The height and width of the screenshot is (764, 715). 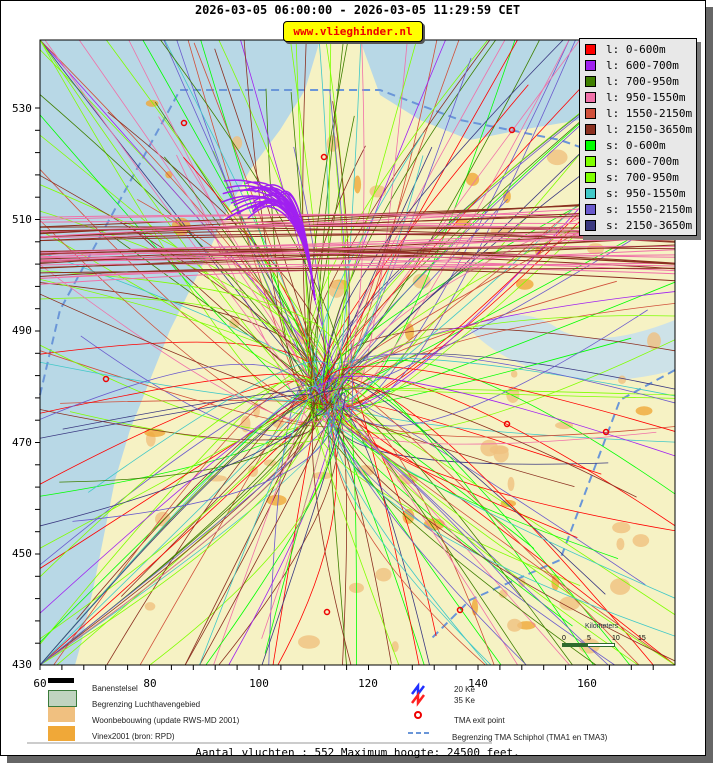 I want to click on x-tick-label: 120, so click(x=368, y=683).